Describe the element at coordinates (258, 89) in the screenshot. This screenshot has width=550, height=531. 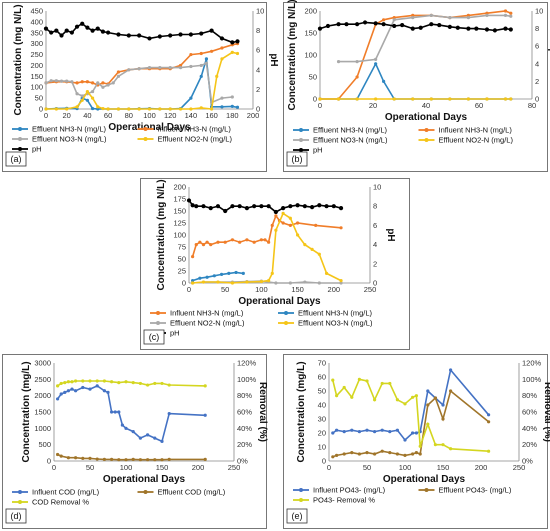
I see `y2-tick-label: 2` at that location.